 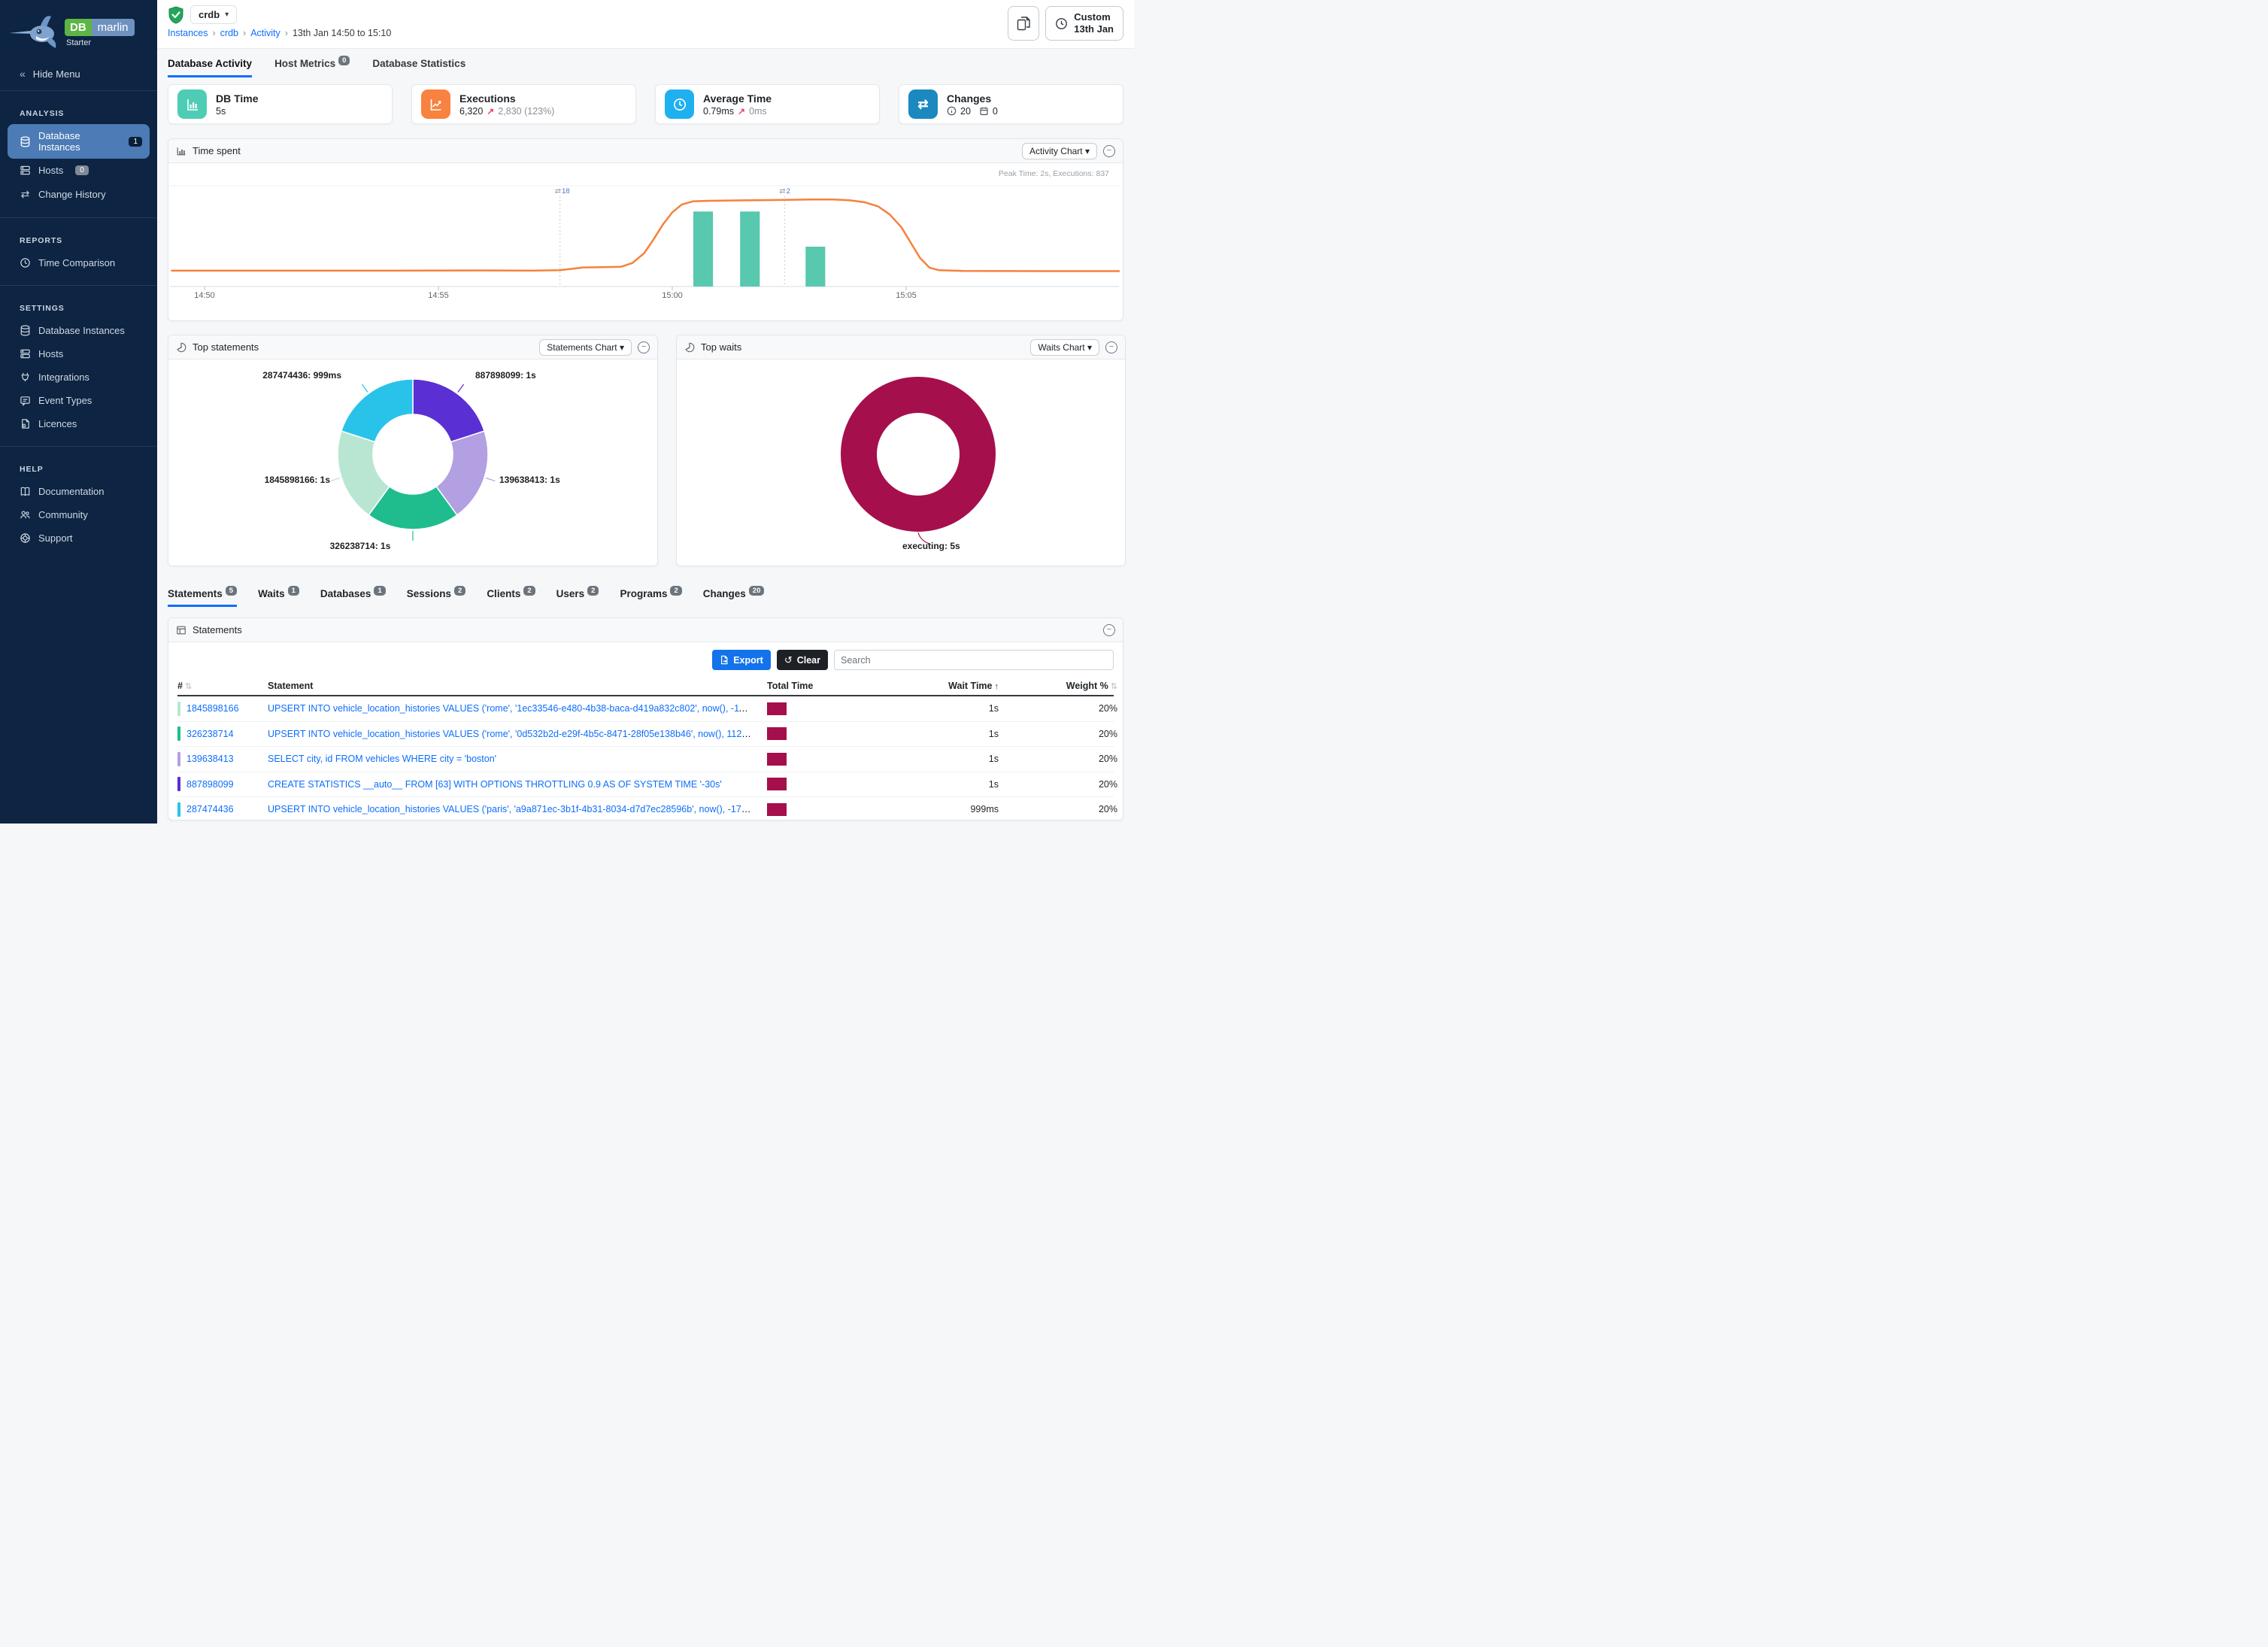 I want to click on sidebar-item-support: Support, so click(x=78, y=538).